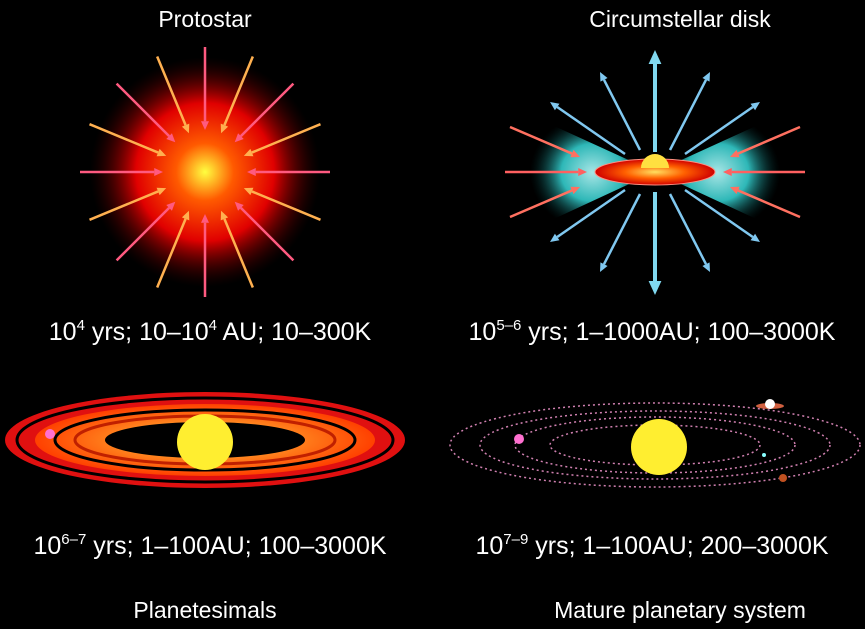 This screenshot has width=865, height=629. I want to click on panel-caption: 107–9 yrs; 1–100AU; 200–3000K, so click(651, 546).